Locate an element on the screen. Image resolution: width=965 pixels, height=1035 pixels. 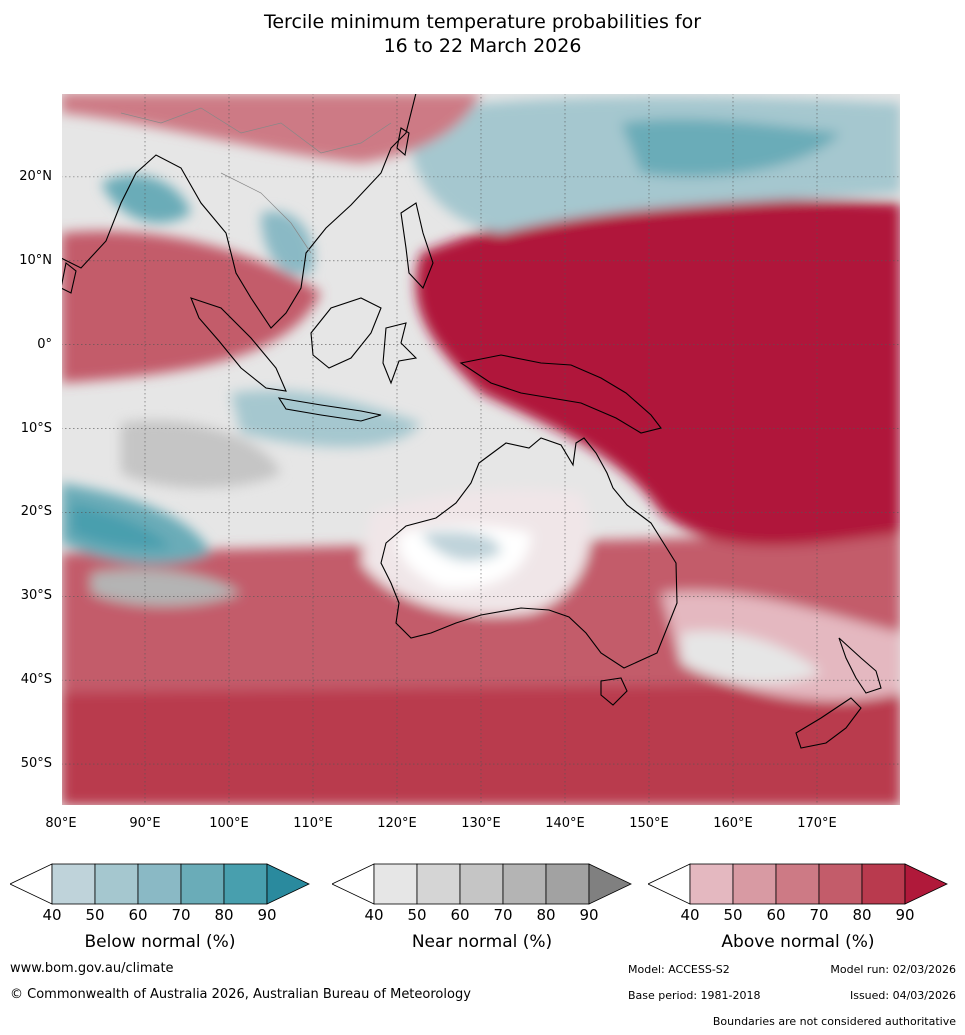
south-indian-ocean-below-field is located at coordinates (136, 523).